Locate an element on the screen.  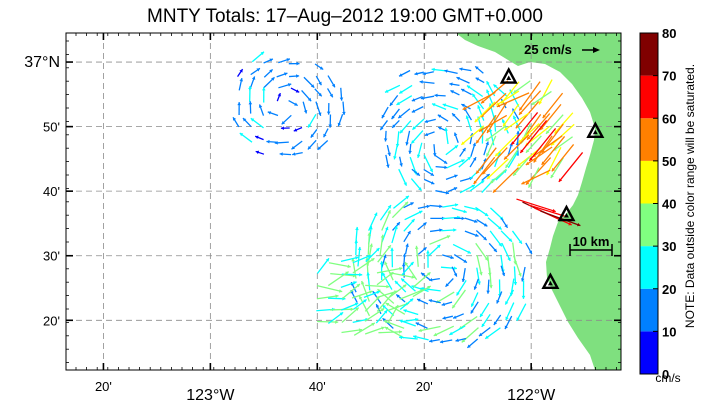
colorbar-tick-label: 70 is located at coordinates (669, 76).